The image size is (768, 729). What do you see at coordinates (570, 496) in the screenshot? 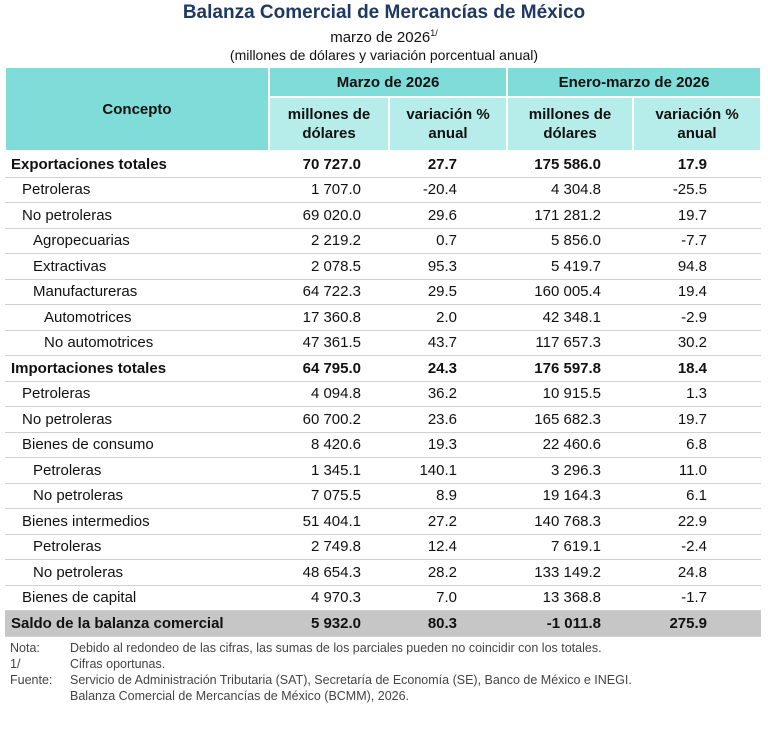
I see `cell-value: 19 164.3` at bounding box center [570, 496].